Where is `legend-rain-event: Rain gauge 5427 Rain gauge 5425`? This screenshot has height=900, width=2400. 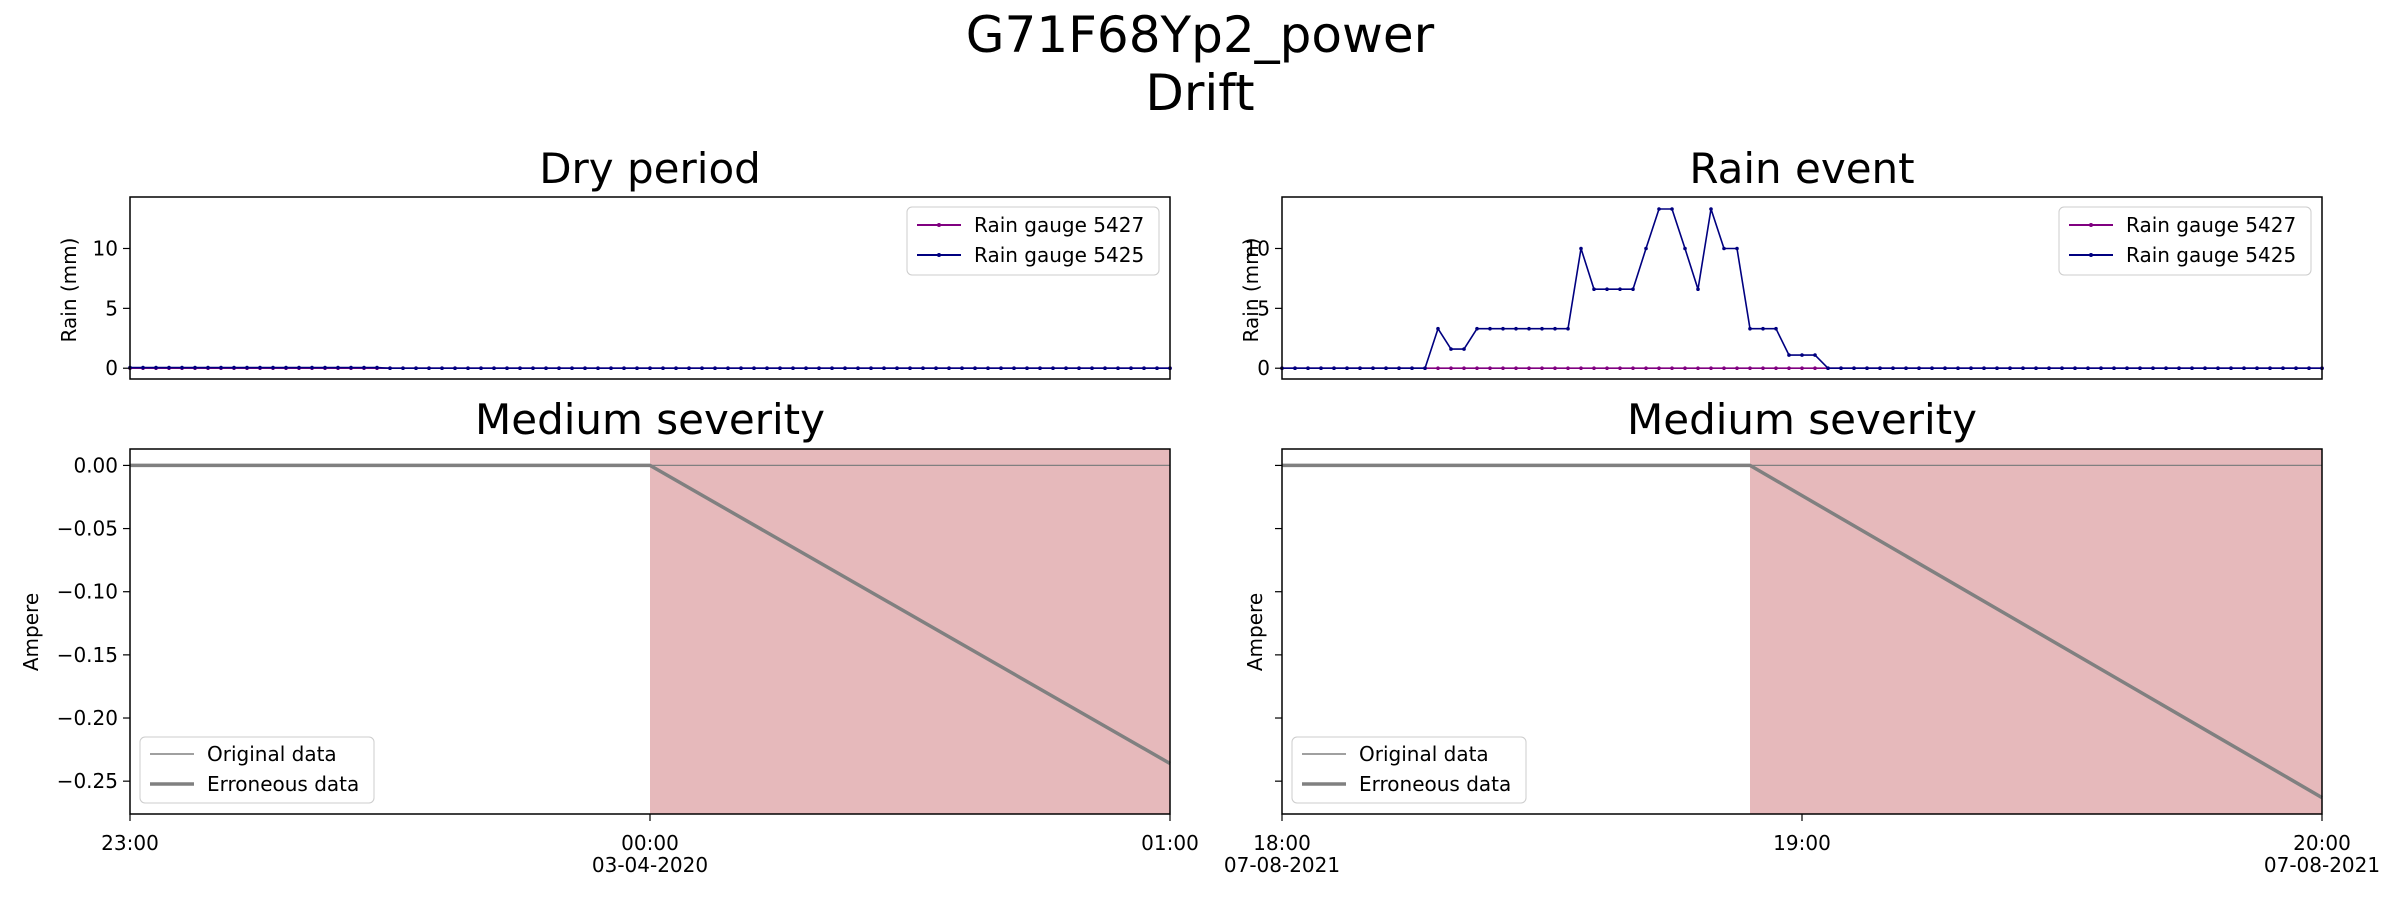
legend-rain-event: Rain gauge 5427 Rain gauge 5425 is located at coordinates (2185, 241).